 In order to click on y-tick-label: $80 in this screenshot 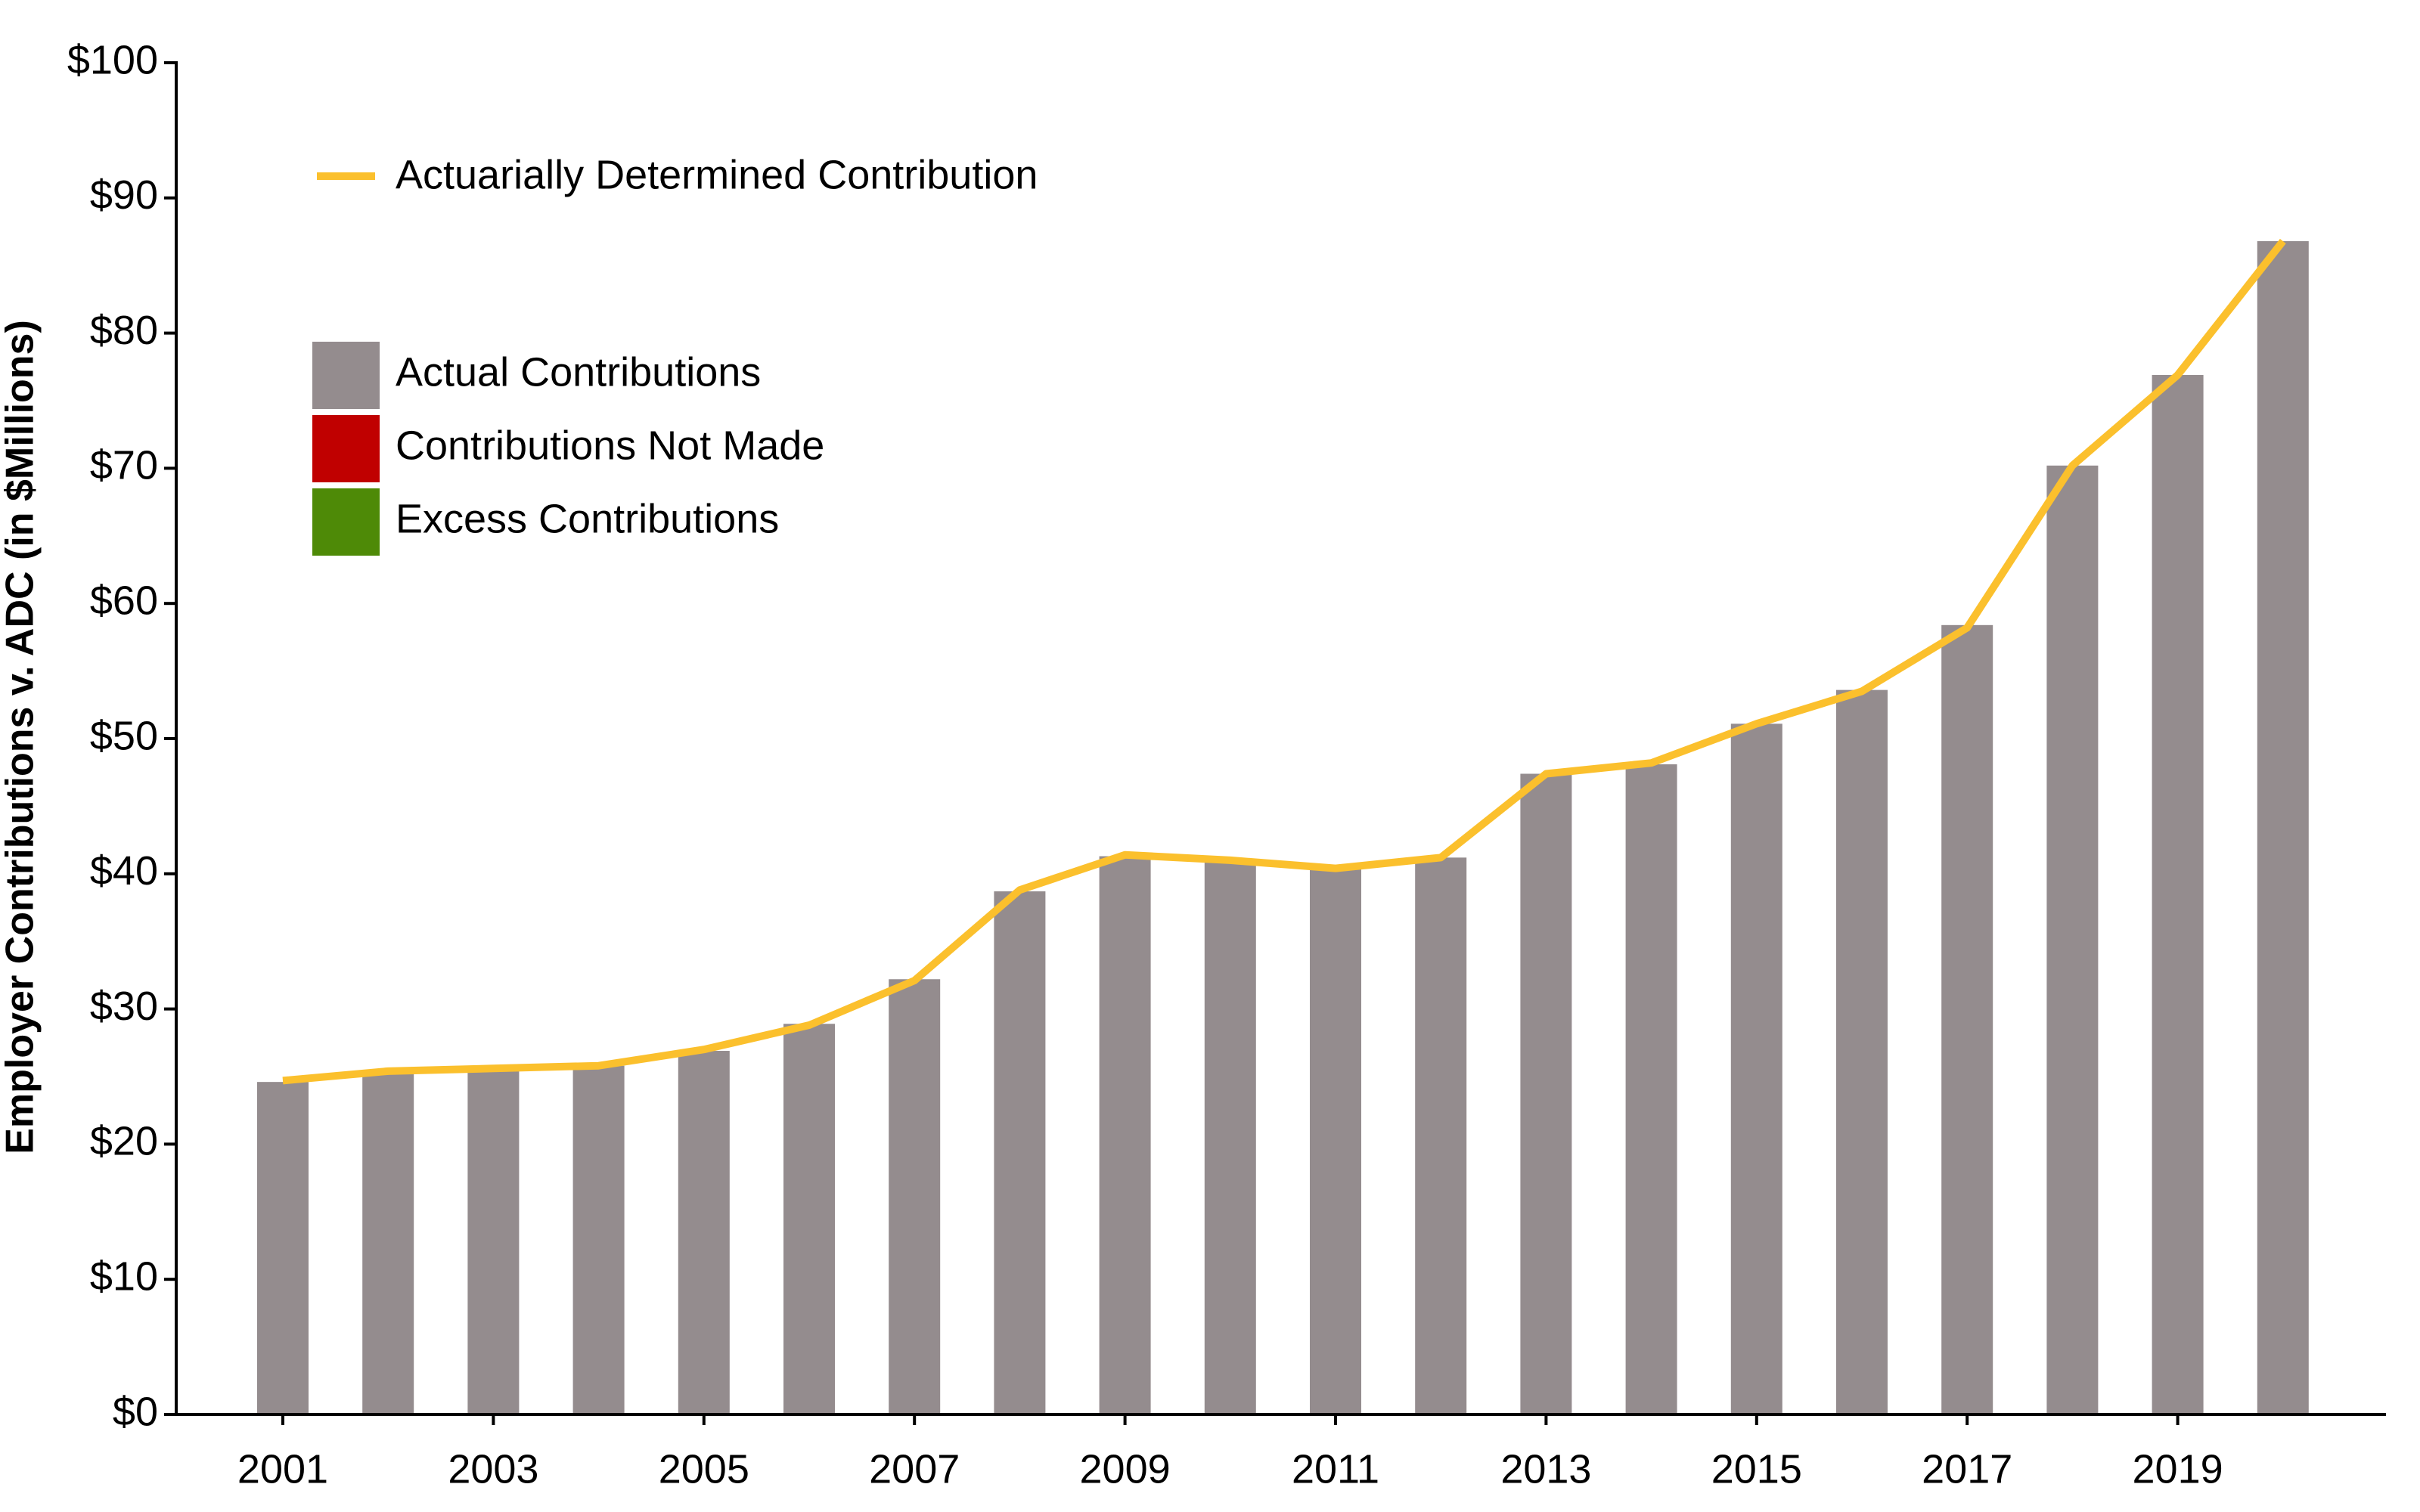, I will do `click(124, 331)`.